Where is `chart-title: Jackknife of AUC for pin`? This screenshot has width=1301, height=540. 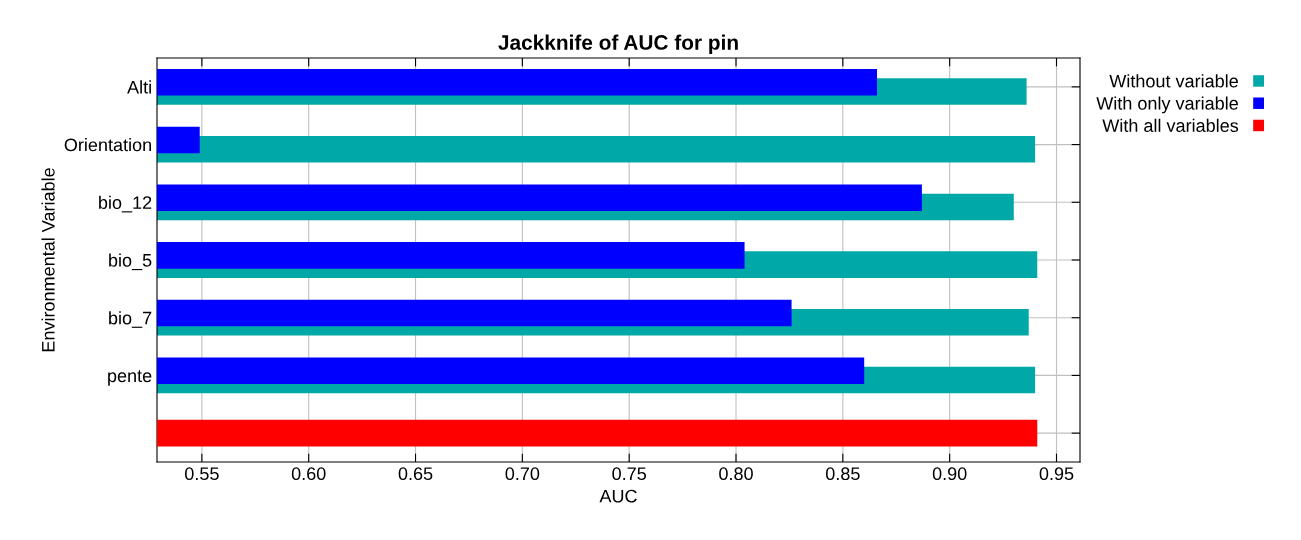
chart-title: Jackknife of AUC for pin is located at coordinates (618, 44).